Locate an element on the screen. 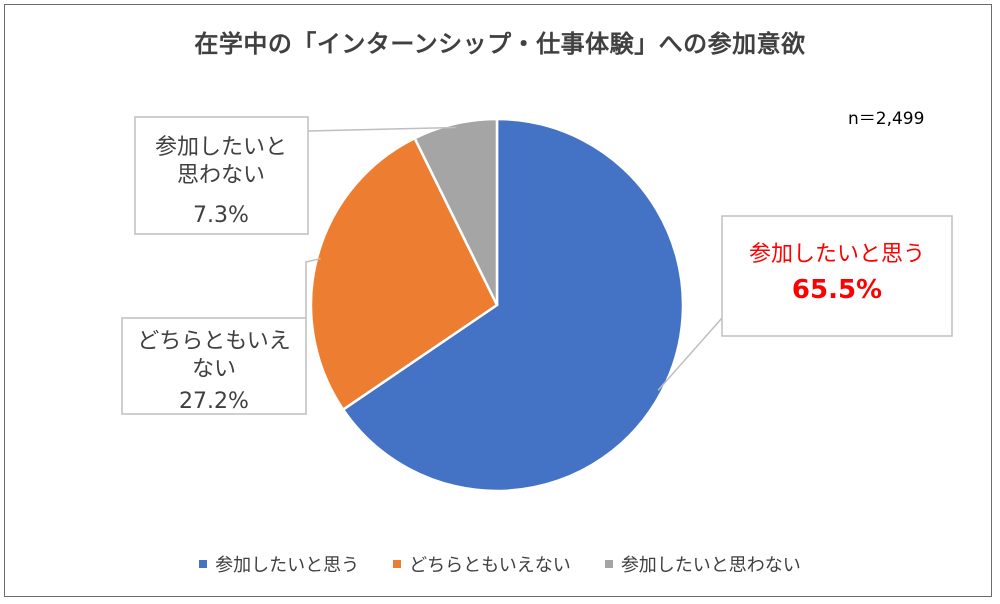 The image size is (1000, 604). pie-slice-not-participate is located at coordinates (455, 211).